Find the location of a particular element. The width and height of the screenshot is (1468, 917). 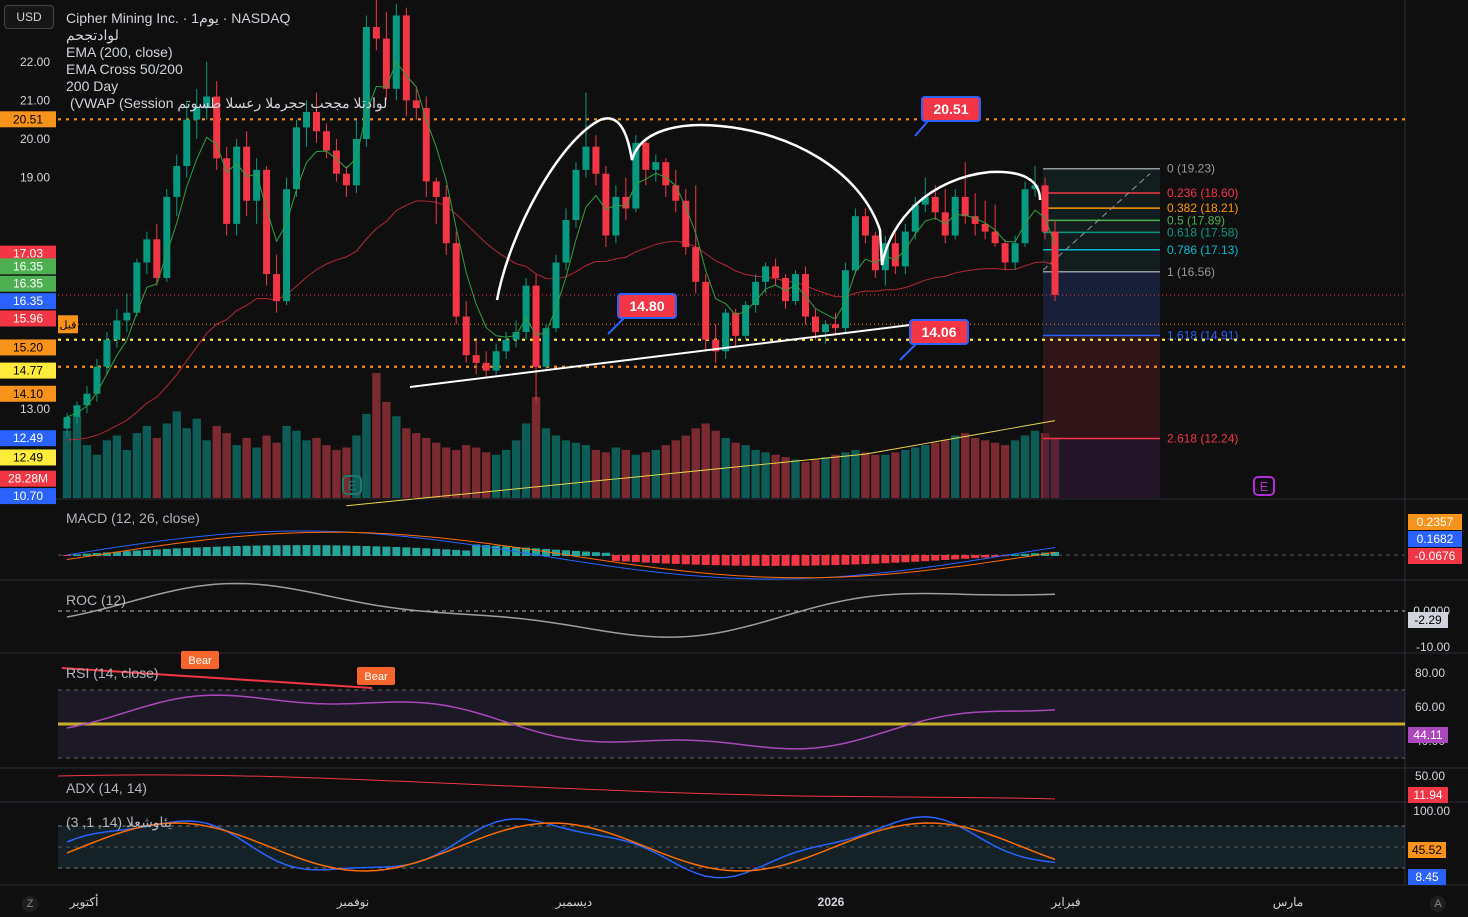

fib-label: 2.618 (12.24) is located at coordinates (1202, 439).